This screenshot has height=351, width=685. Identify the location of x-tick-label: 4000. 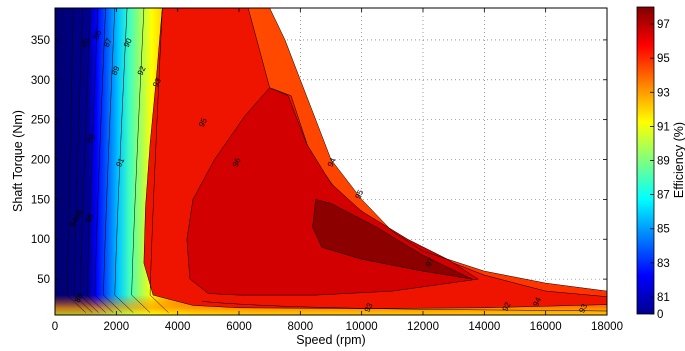
(178, 327).